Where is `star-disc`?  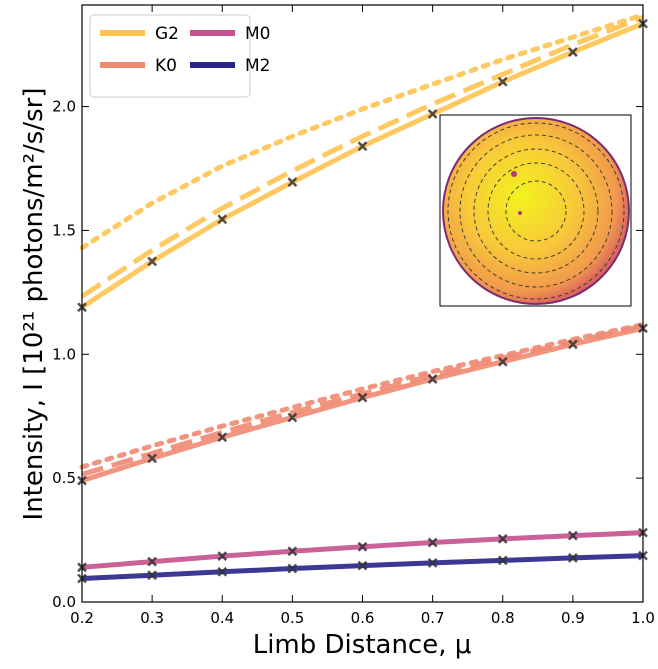 star-disc is located at coordinates (536, 211).